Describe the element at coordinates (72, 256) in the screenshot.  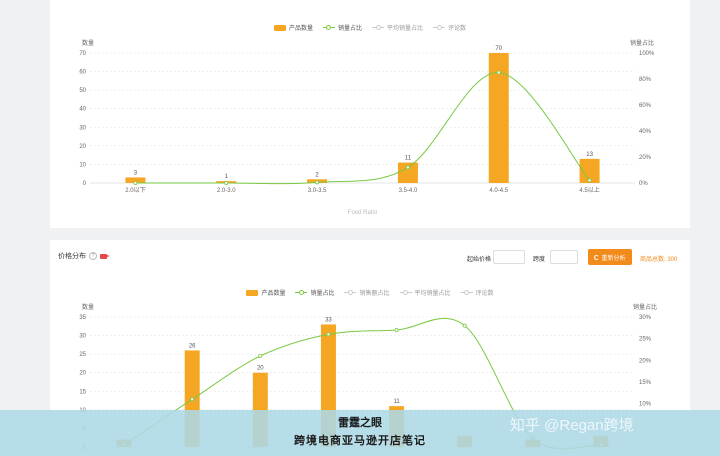
I see `section-title-text: 价格分布` at that location.